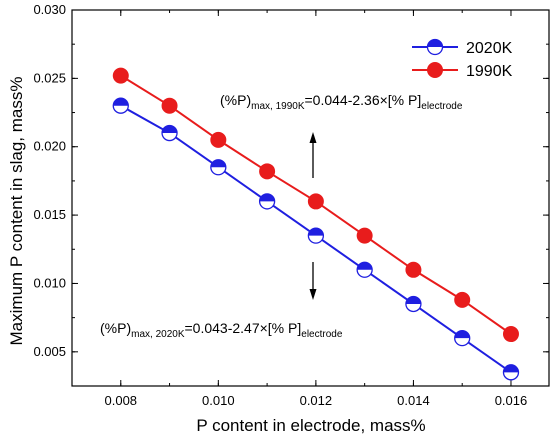 The height and width of the screenshot is (441, 550). I want to click on legend-label-1990K: 1990K, so click(489, 71).